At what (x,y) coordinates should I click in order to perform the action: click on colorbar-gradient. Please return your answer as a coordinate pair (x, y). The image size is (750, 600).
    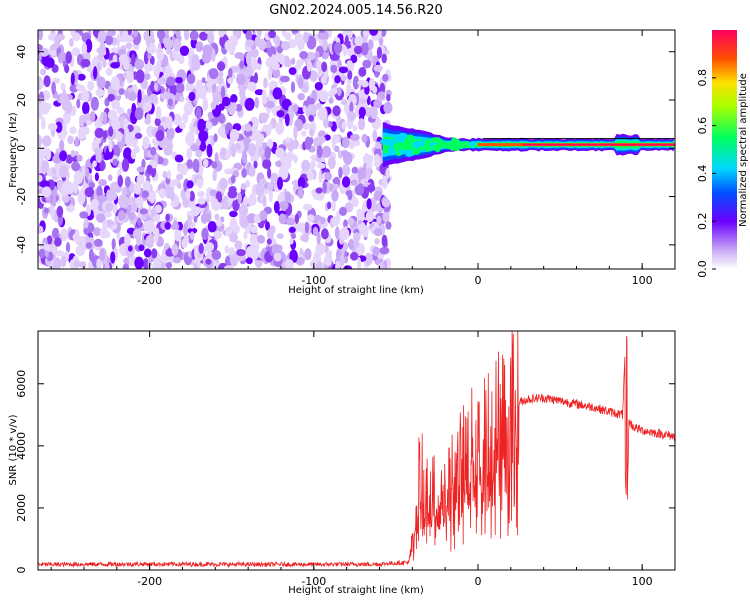
    Looking at the image, I should click on (724, 149).